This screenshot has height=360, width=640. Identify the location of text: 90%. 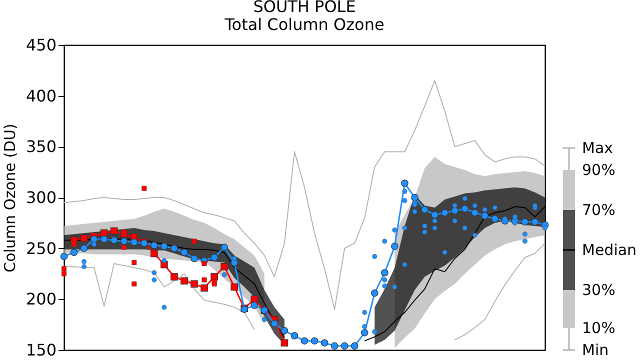
(599, 170).